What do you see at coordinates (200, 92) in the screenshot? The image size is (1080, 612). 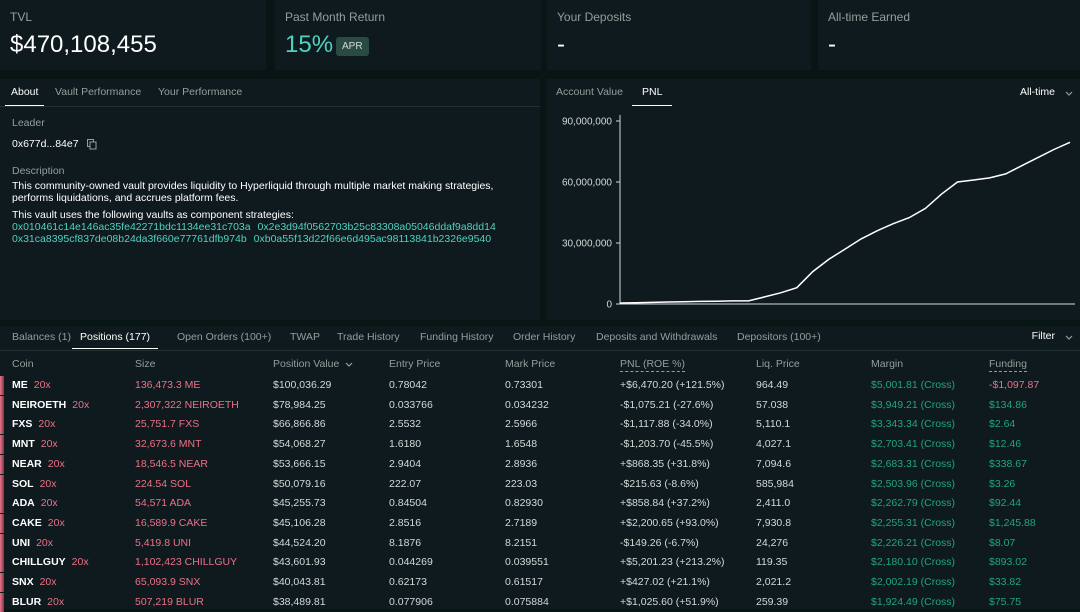 I see `tab: Your Performance` at bounding box center [200, 92].